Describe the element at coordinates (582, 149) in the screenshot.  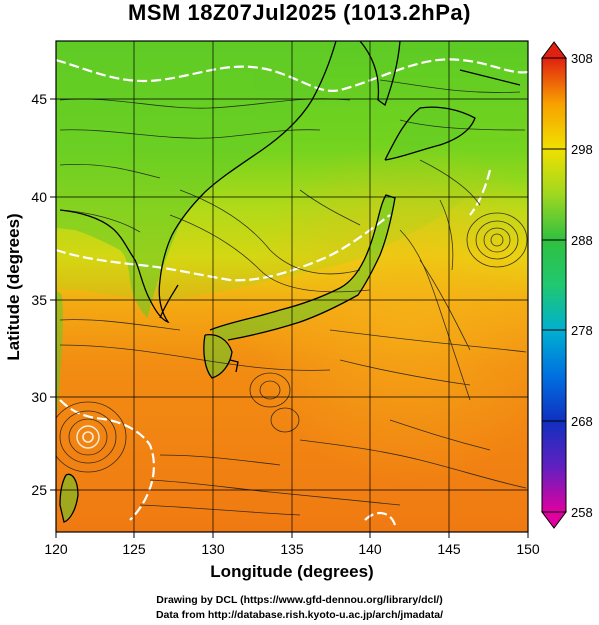
I see `colorbar-tick-298: 298` at that location.